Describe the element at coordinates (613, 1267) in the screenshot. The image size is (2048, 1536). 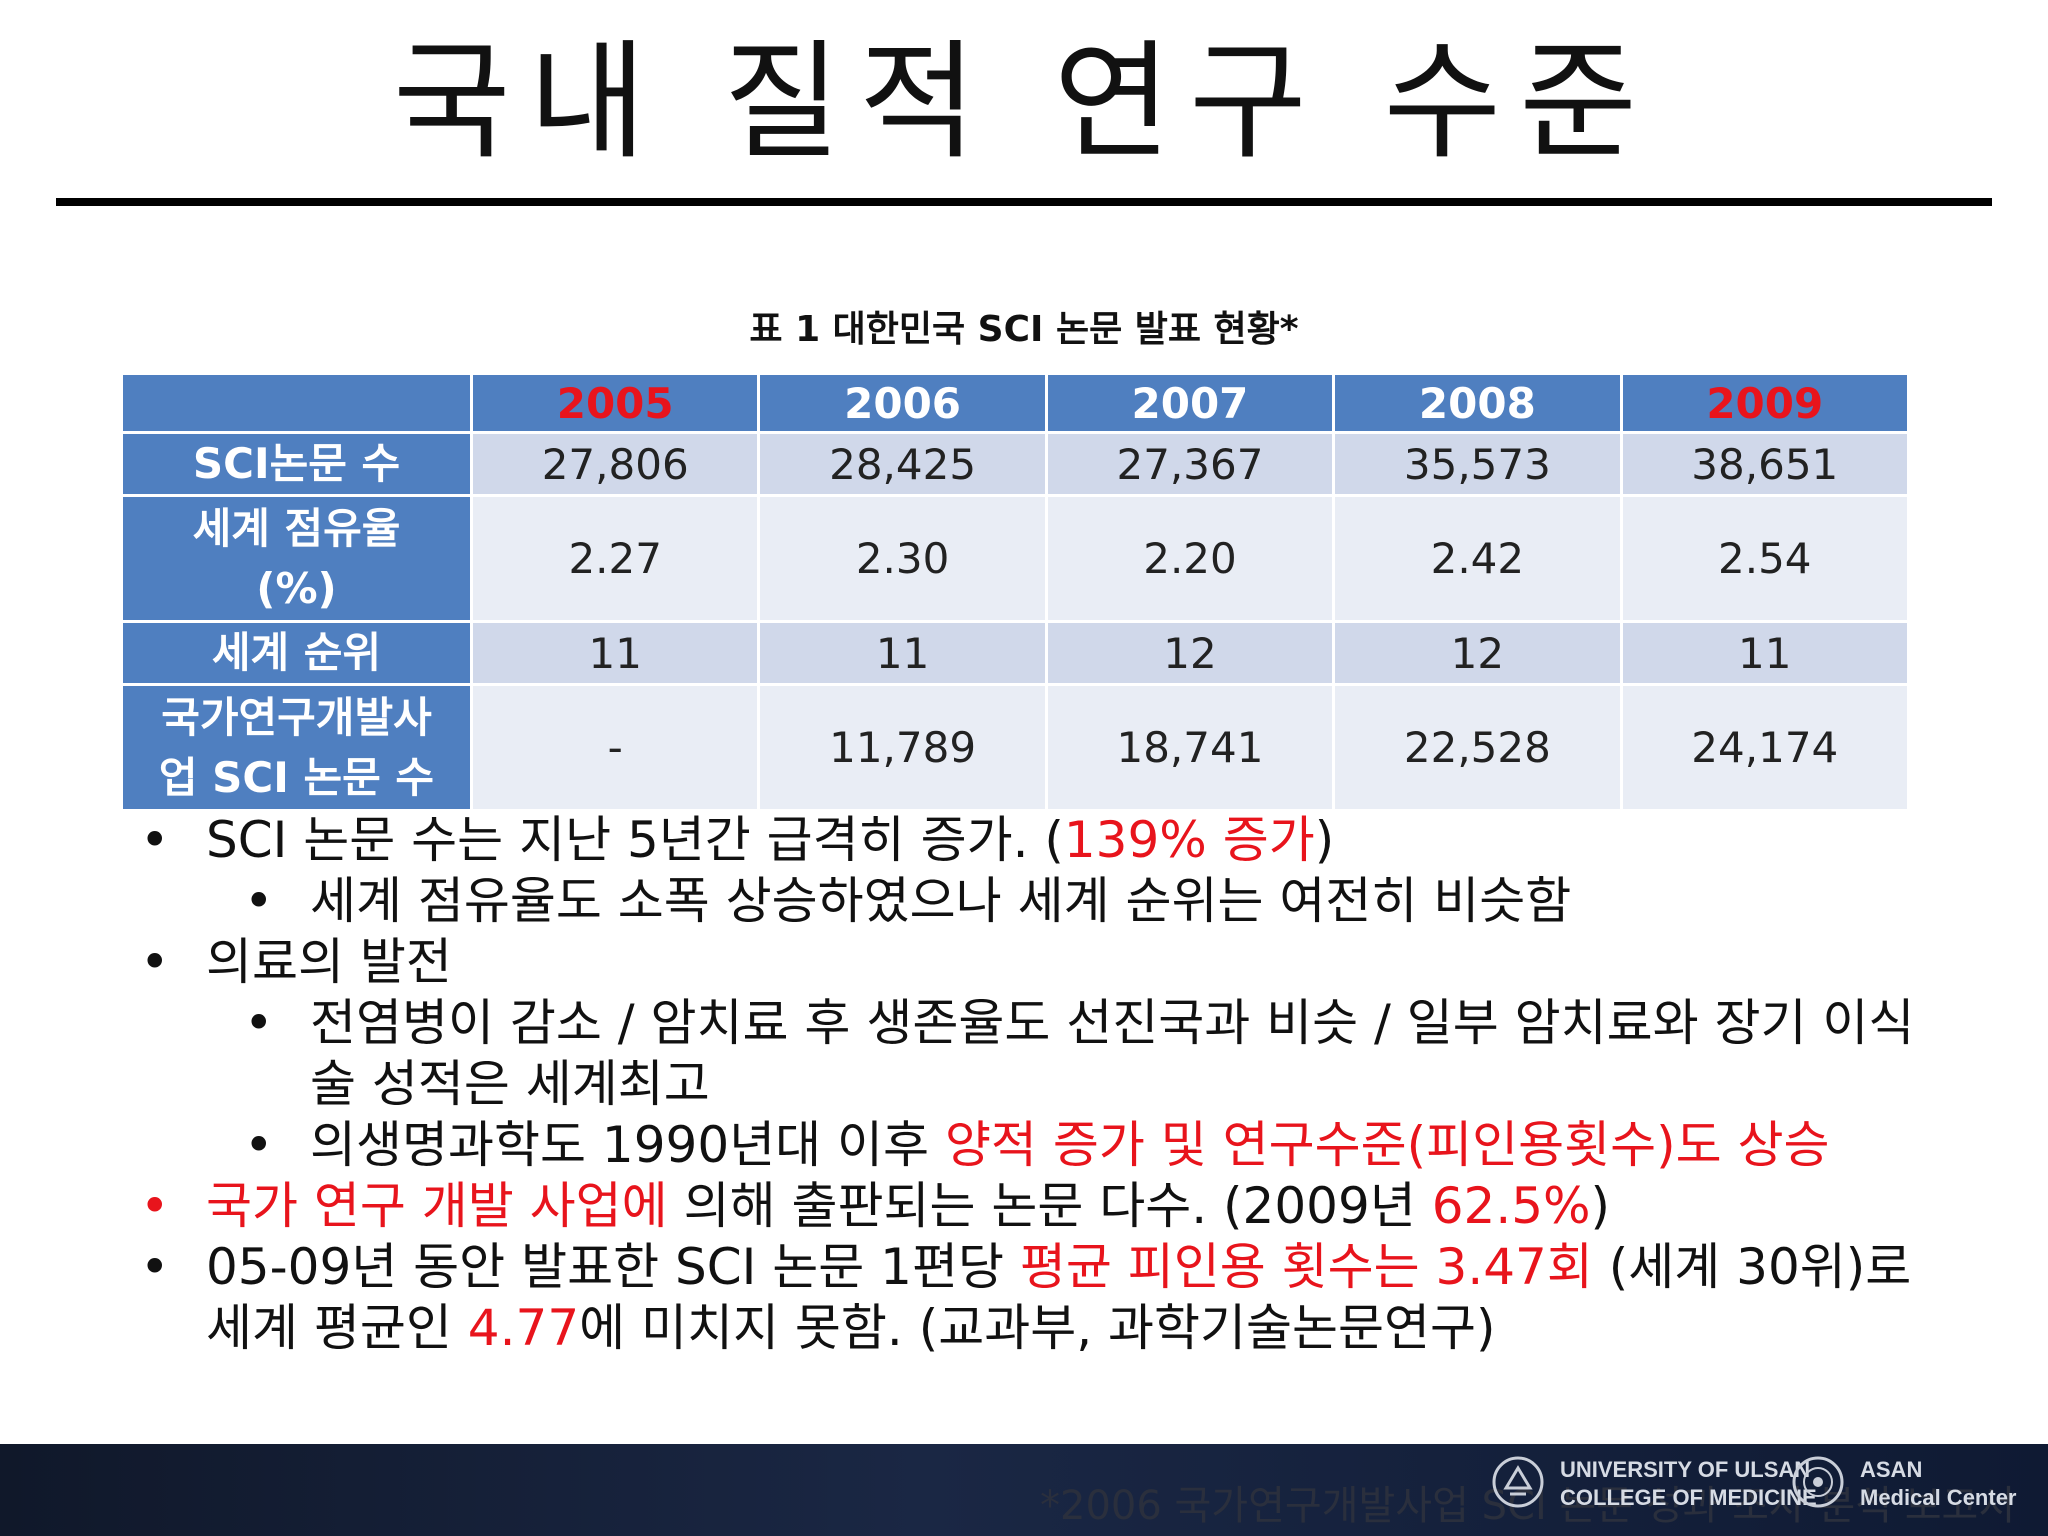
I see `bullet-text: 05-09년 동안 발표한 SCI 논문 1편당` at that location.